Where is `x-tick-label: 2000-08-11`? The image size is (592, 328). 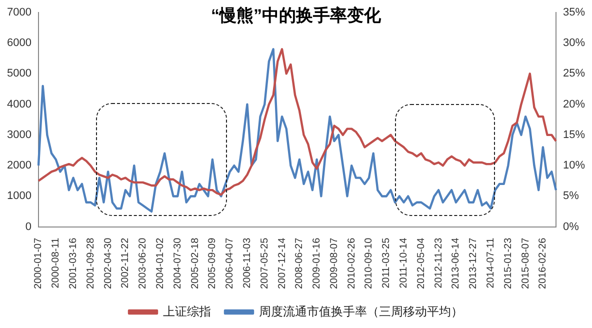
x-tick-label: 2000-08-11 is located at coordinates (56, 262).